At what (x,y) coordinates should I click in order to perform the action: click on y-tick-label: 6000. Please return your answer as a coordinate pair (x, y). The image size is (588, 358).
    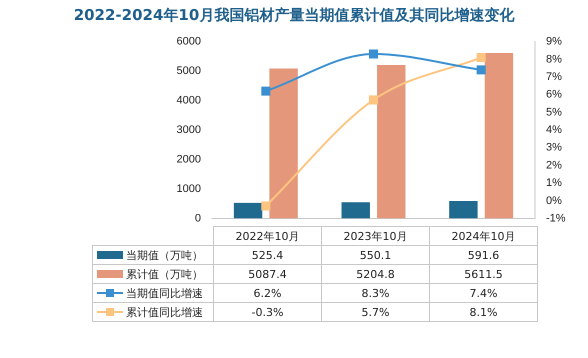
    Looking at the image, I should click on (188, 42).